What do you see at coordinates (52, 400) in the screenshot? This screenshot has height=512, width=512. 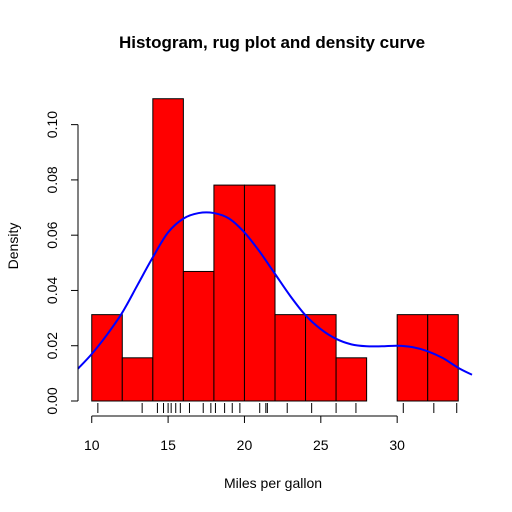 I see `y-tick-label-0: 0.00` at bounding box center [52, 400].